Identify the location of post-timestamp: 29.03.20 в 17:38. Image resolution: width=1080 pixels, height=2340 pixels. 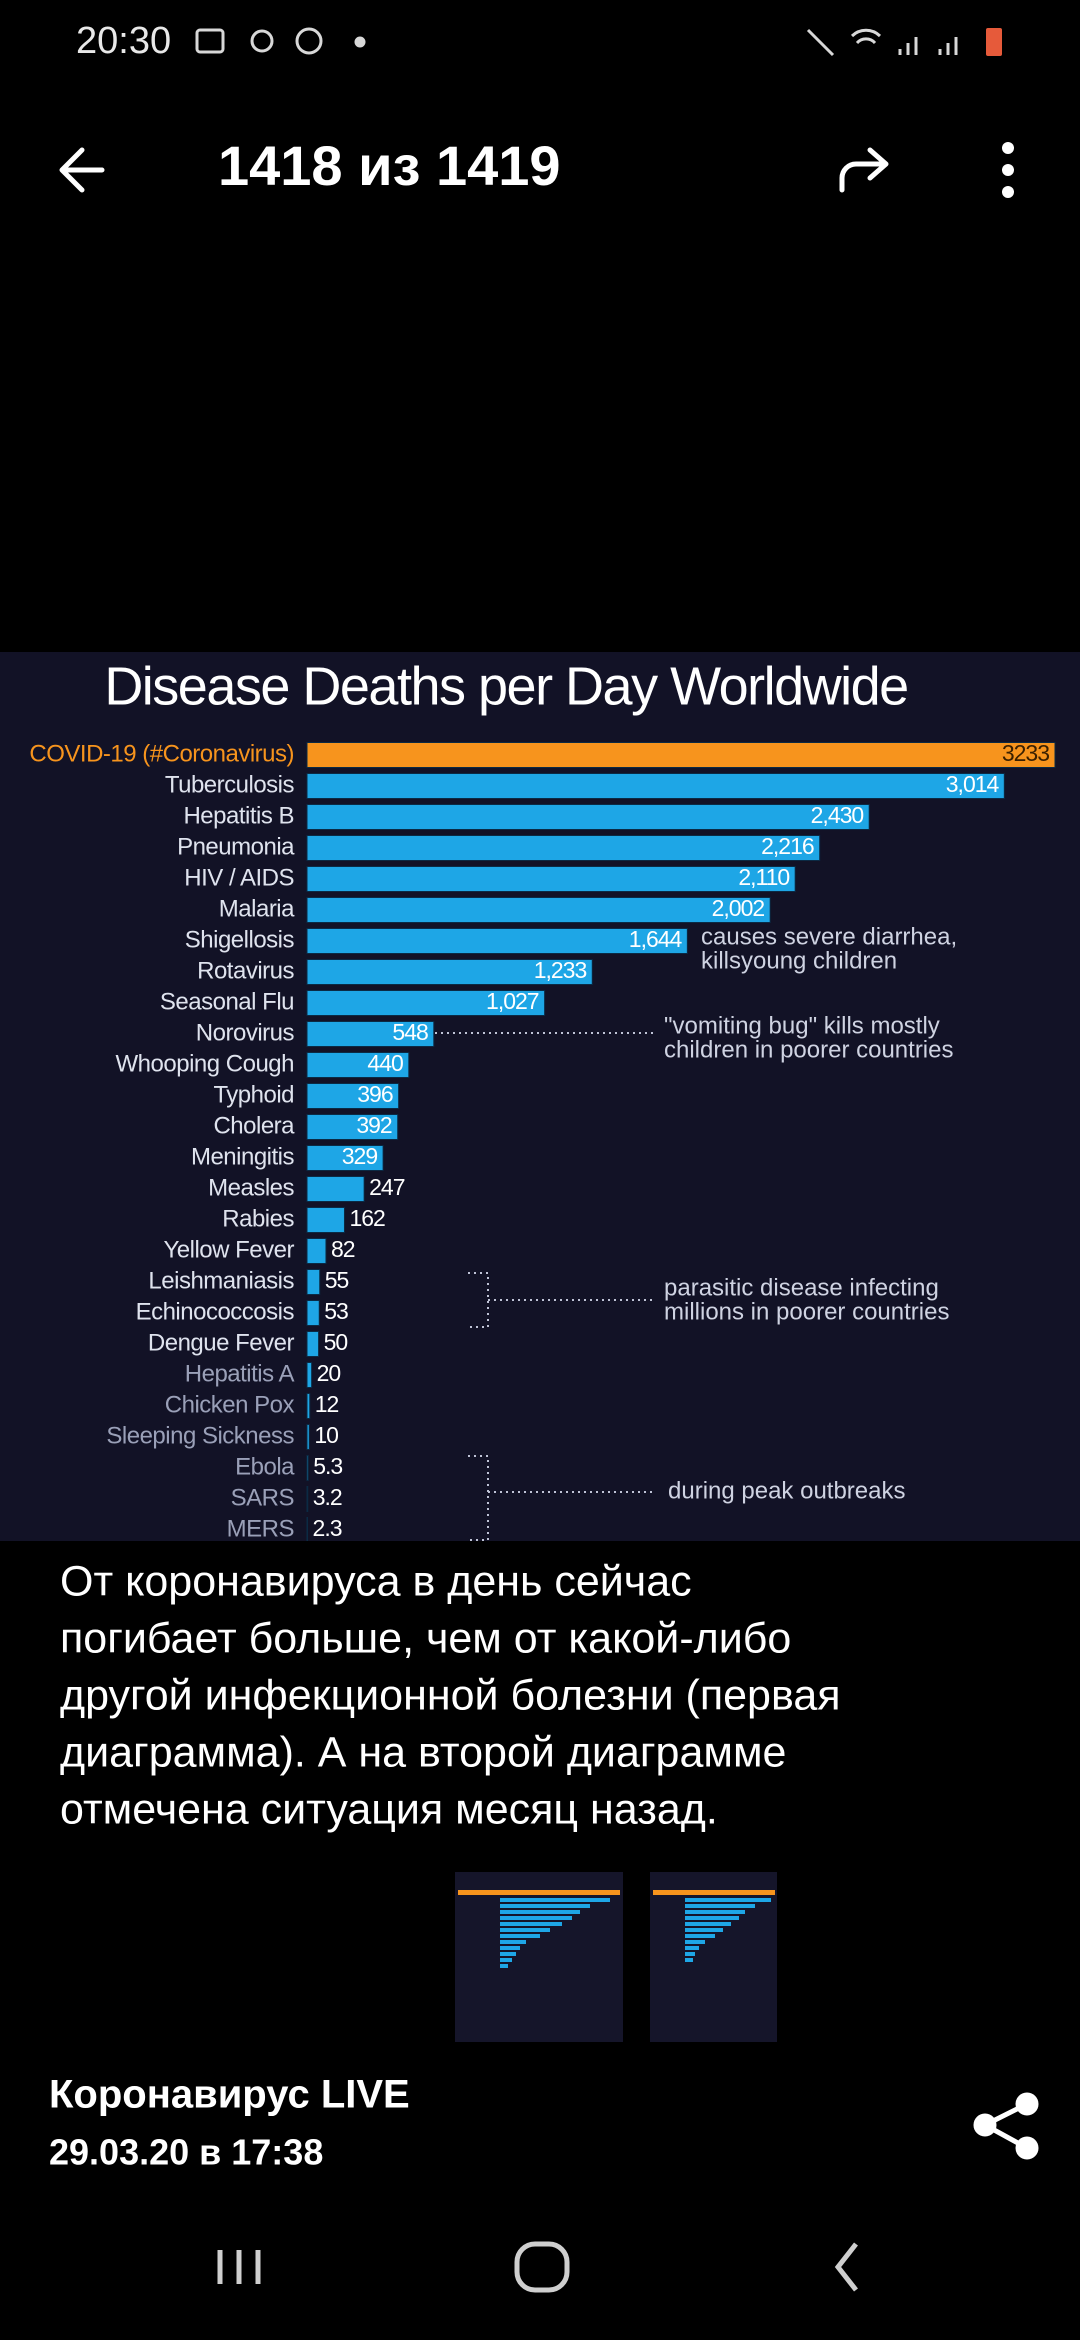
(186, 2152).